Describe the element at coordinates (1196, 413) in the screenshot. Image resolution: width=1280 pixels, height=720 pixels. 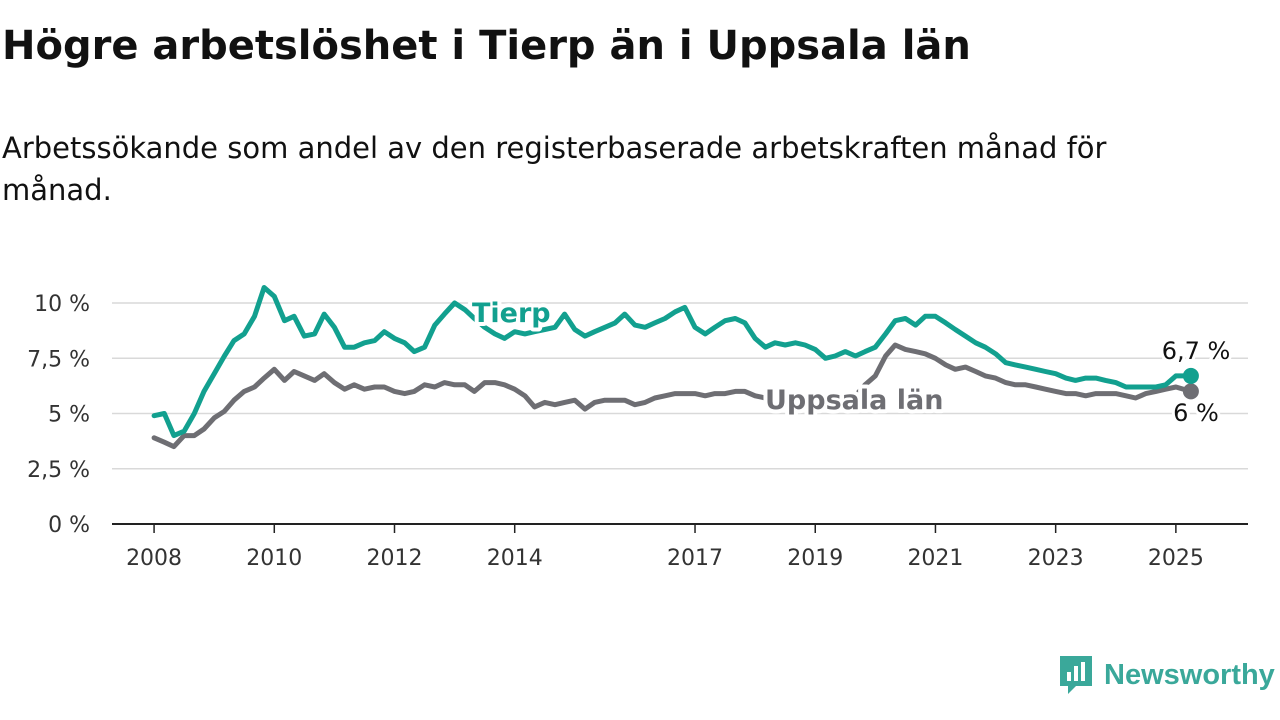
I see `end-value-label-uppsala-lan: 6 %` at that location.